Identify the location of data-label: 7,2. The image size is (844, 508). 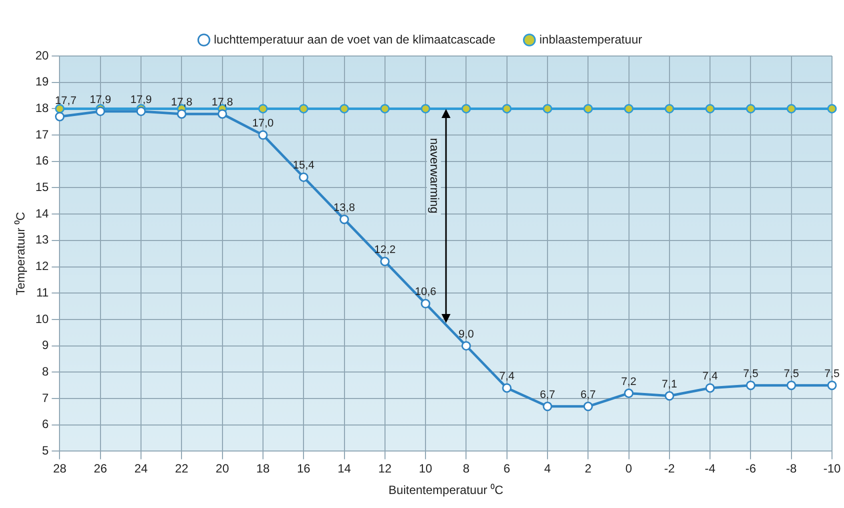
(628, 382).